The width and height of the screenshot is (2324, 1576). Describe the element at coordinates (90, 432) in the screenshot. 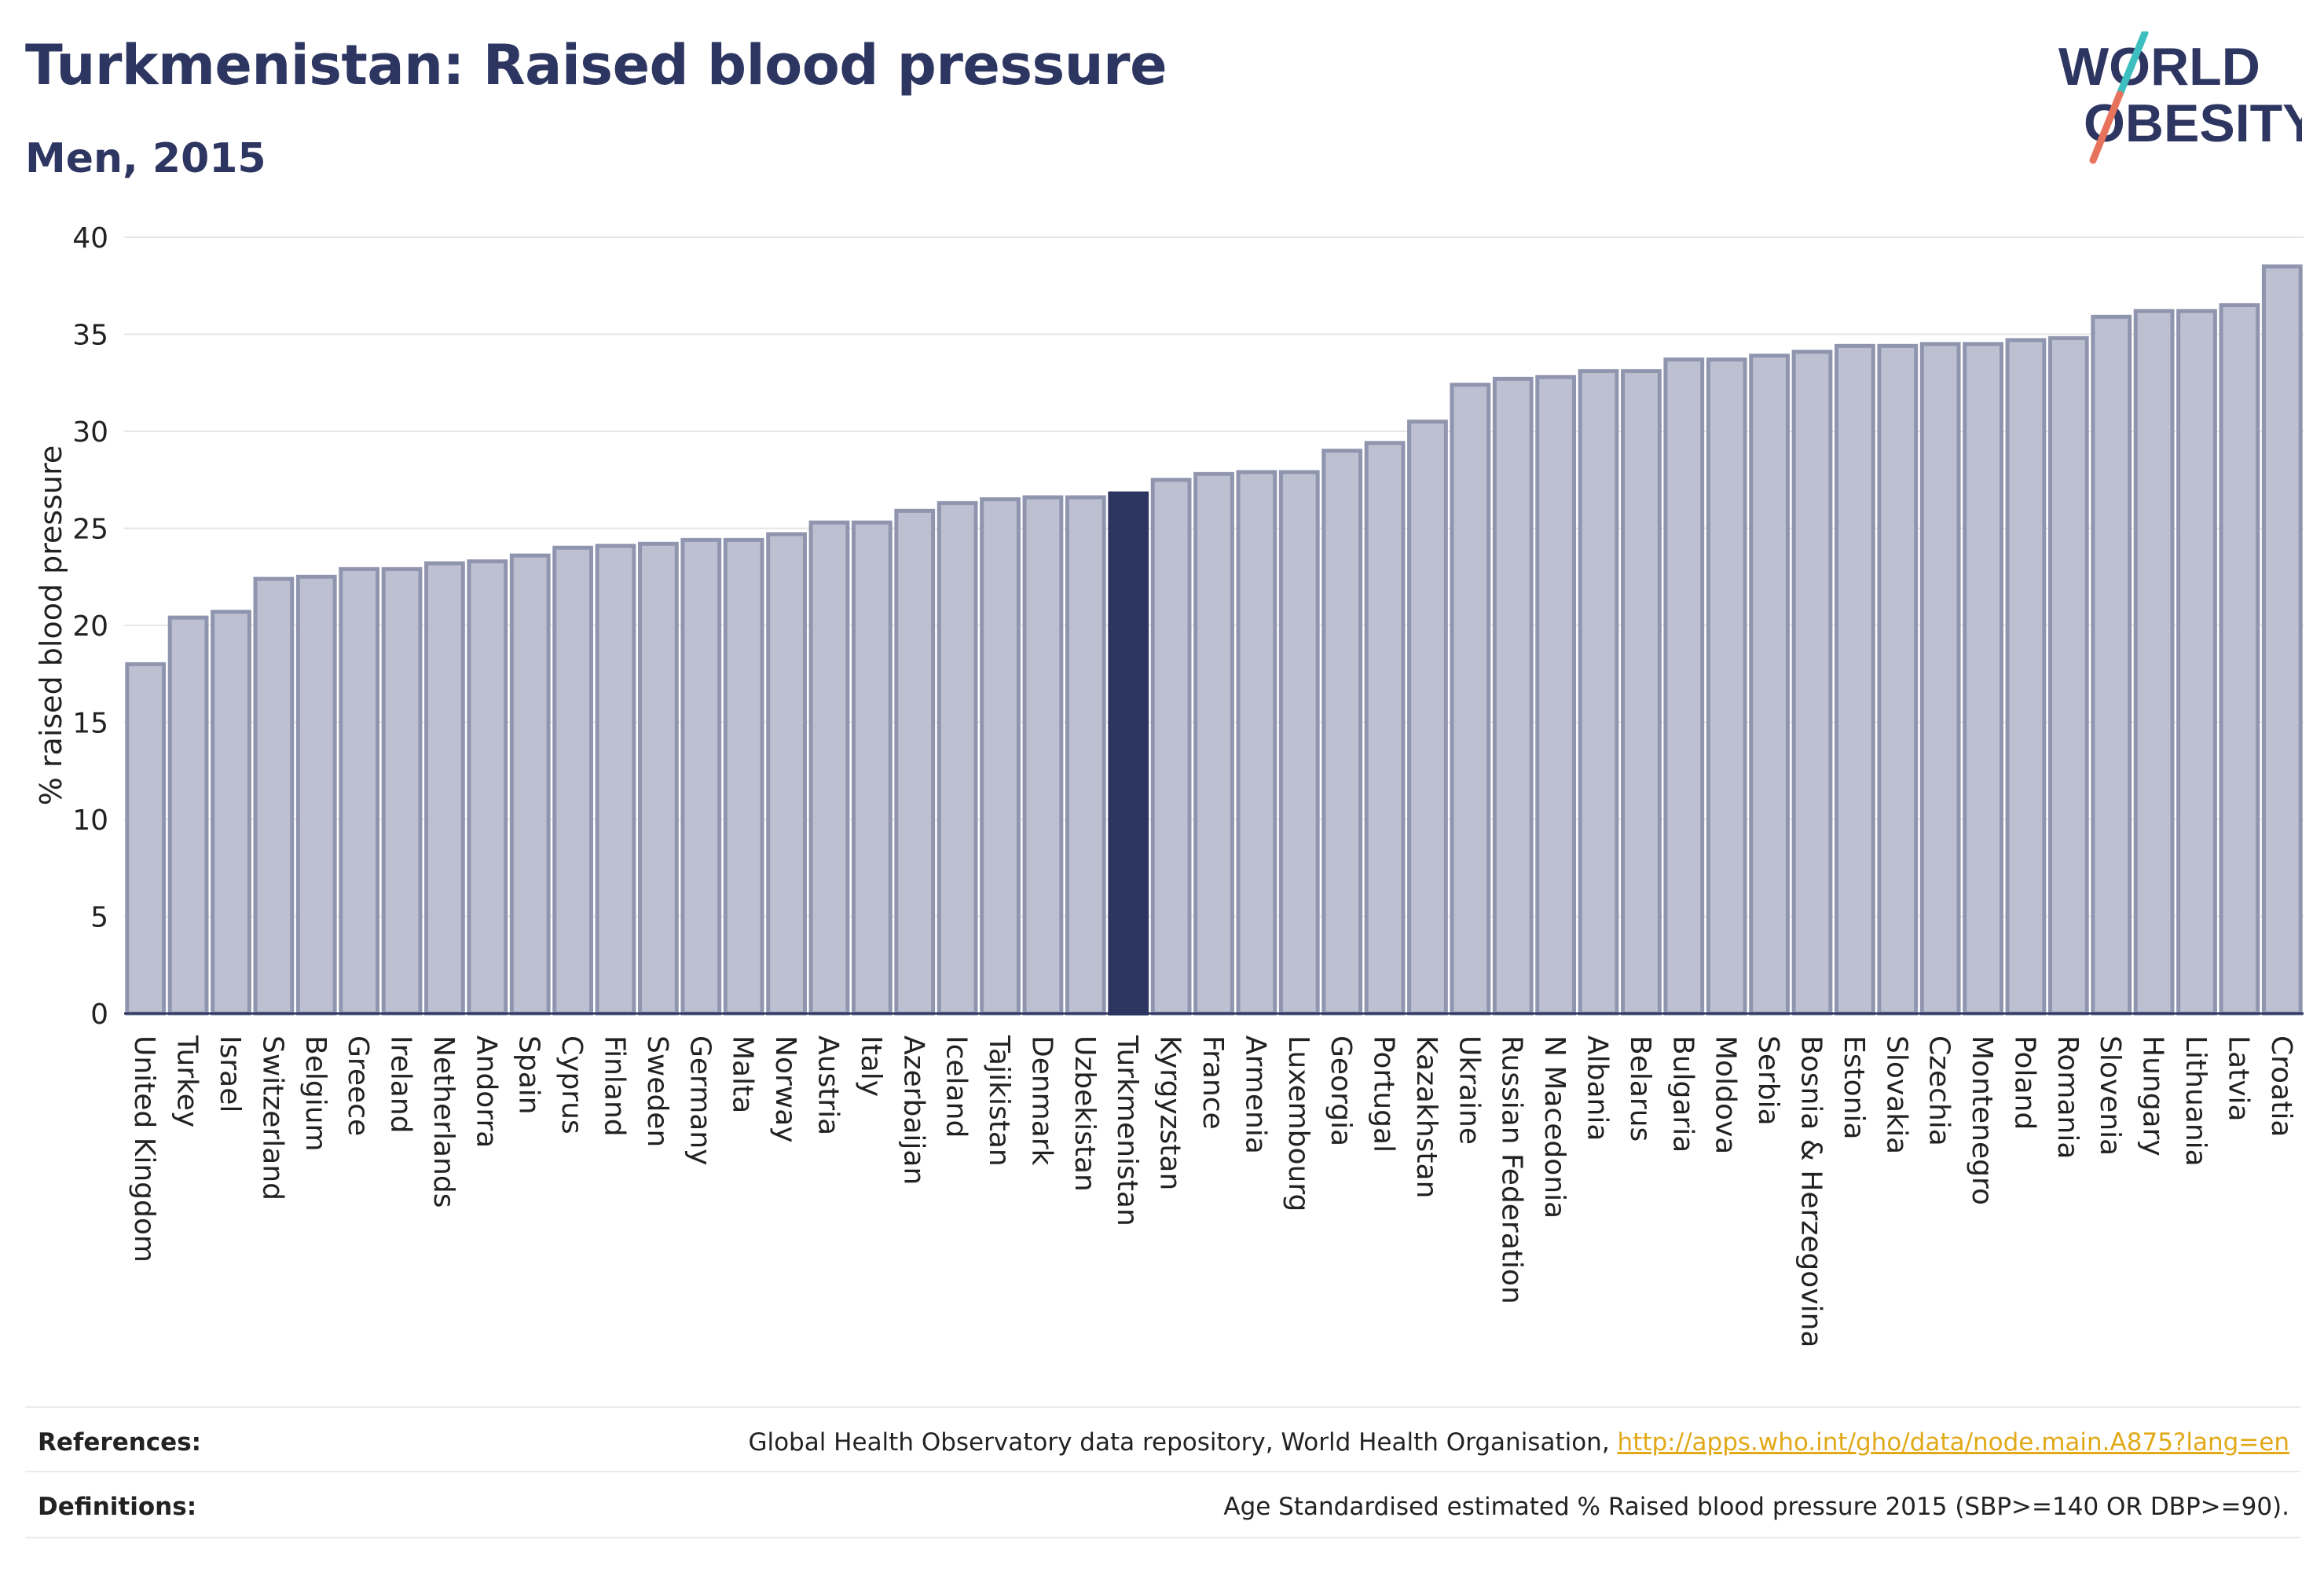

I see `y-tick-label: 30` at that location.